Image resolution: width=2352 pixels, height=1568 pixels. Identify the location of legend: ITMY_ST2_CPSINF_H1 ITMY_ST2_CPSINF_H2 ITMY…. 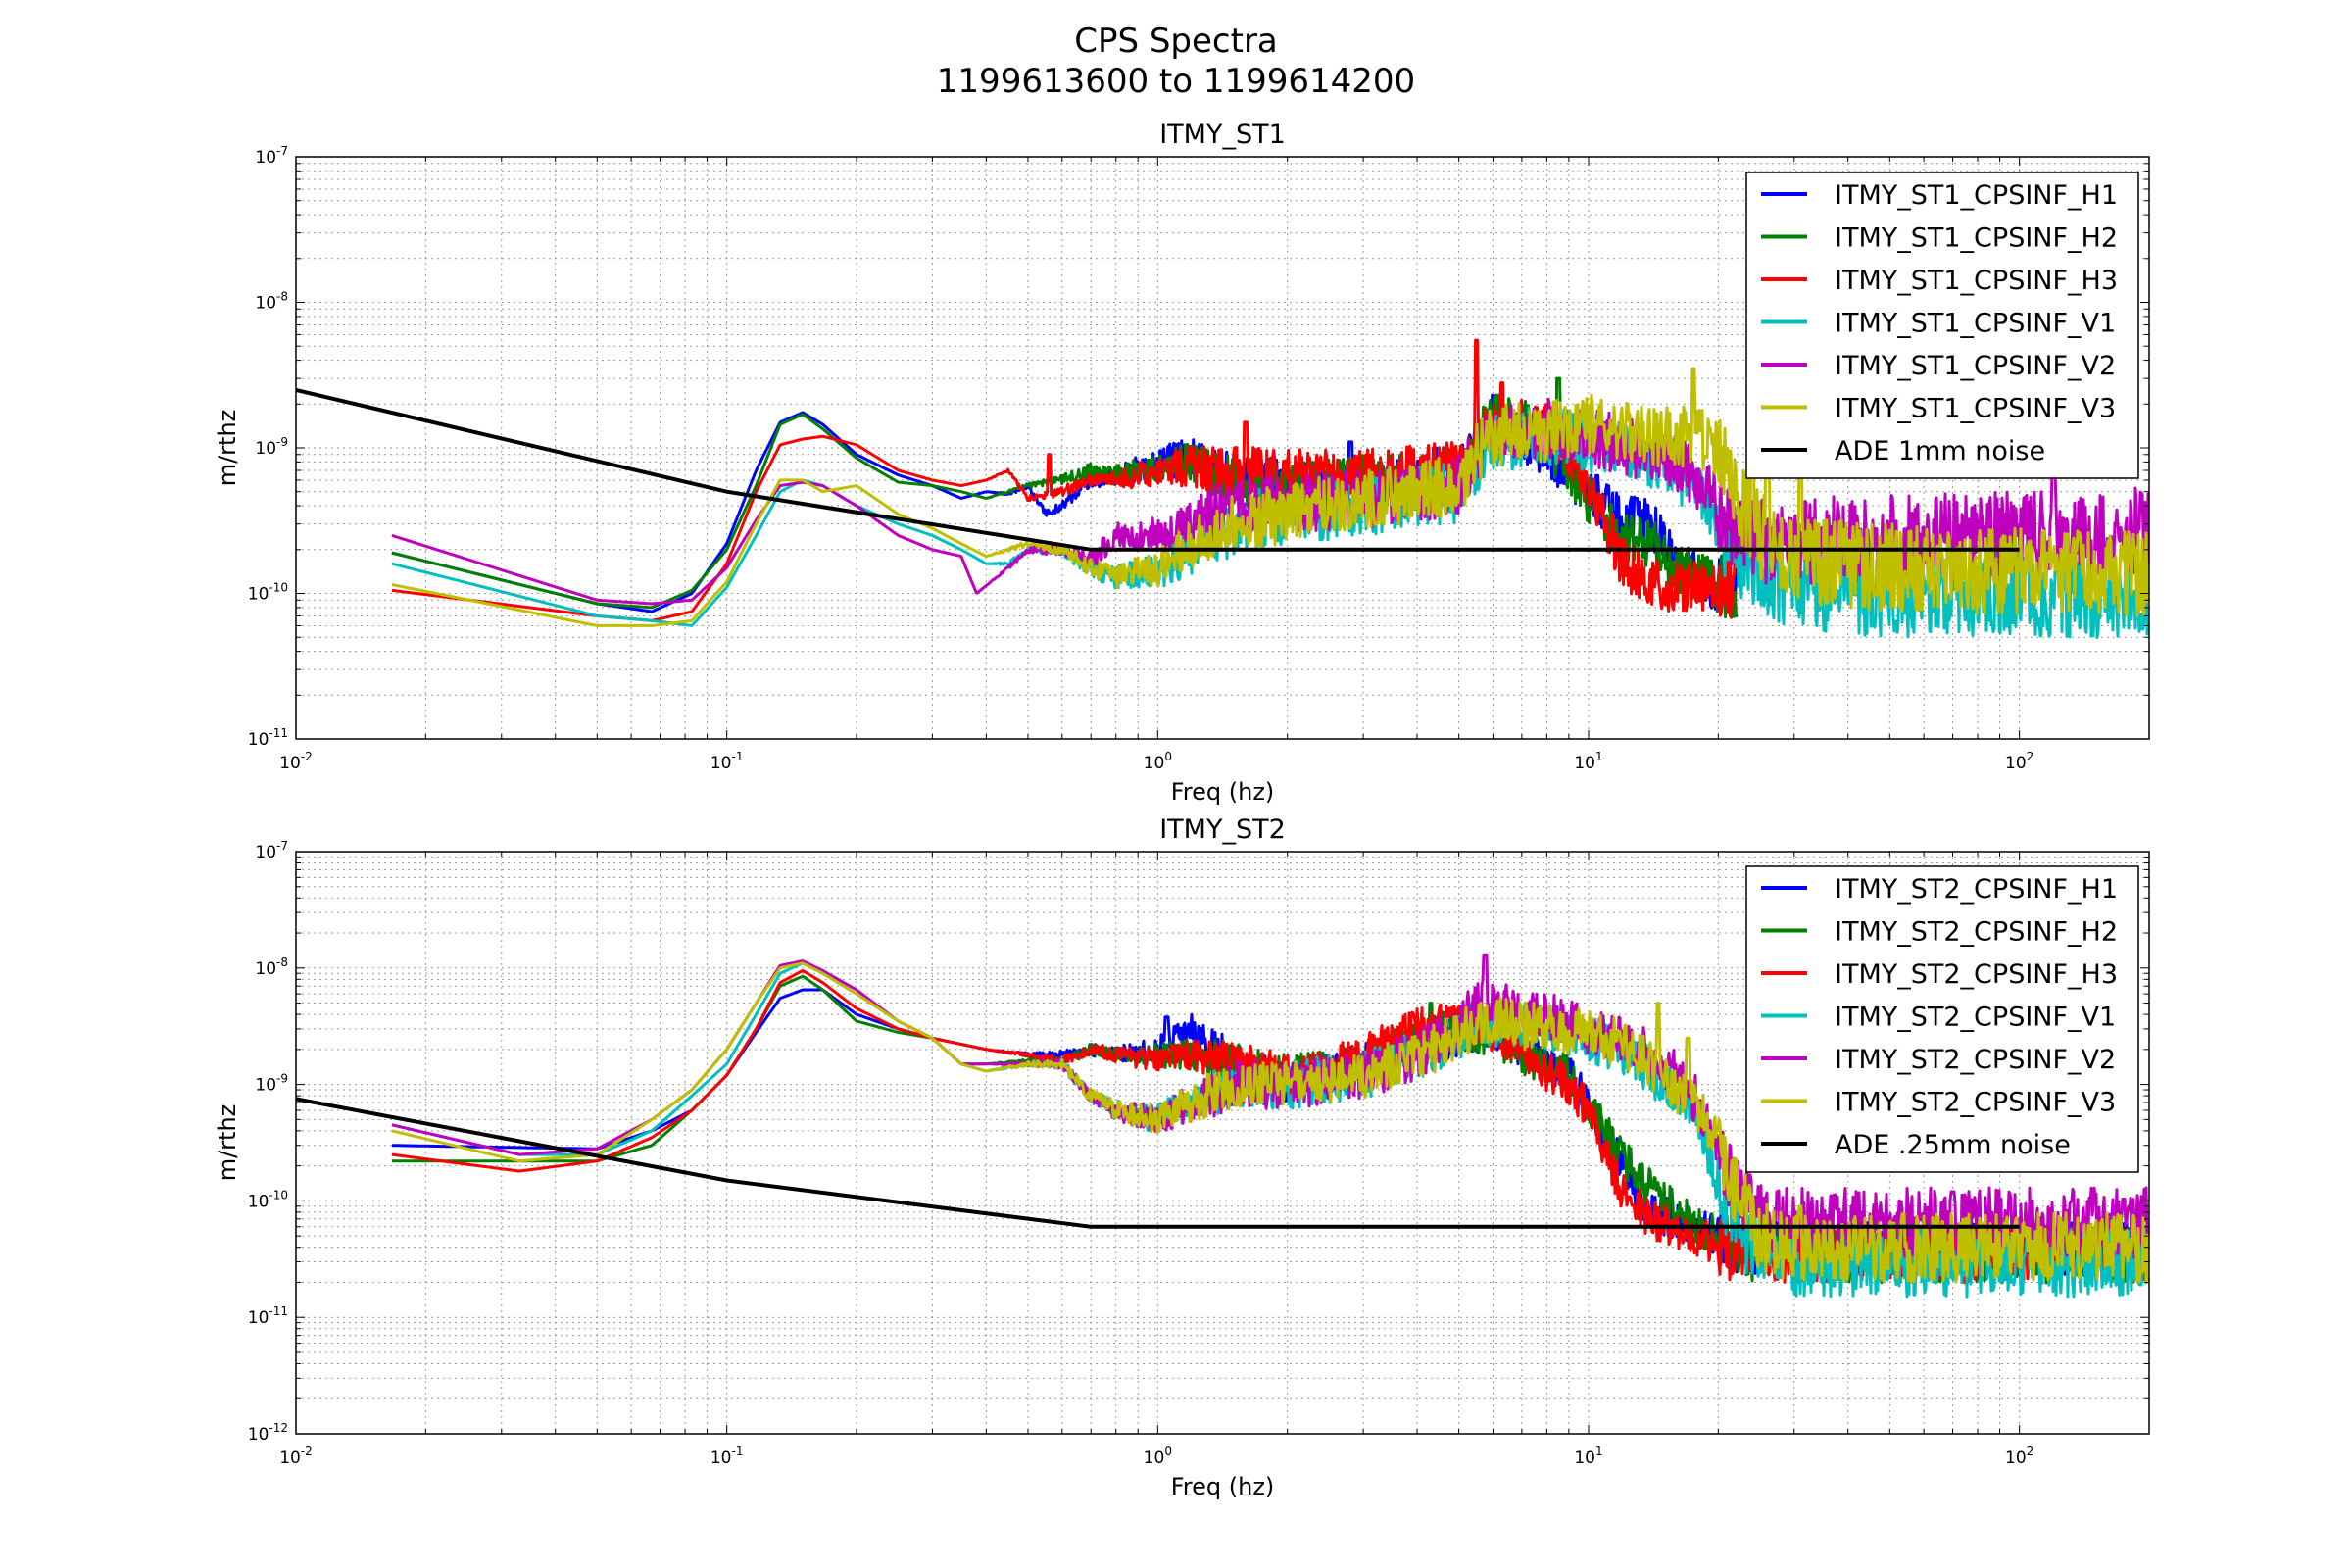
(1942, 1019).